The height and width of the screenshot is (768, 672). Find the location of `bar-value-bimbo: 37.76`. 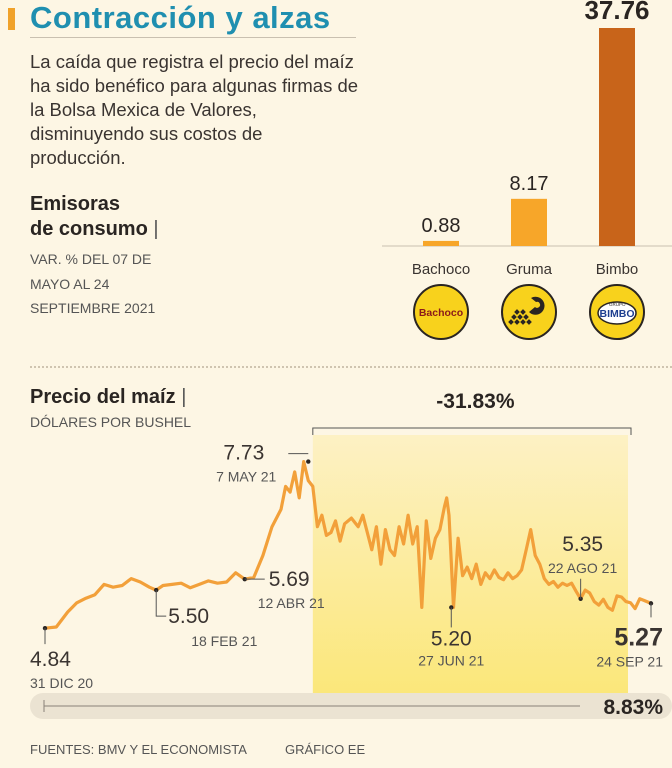

bar-value-bimbo: 37.76 is located at coordinates (616, 12).